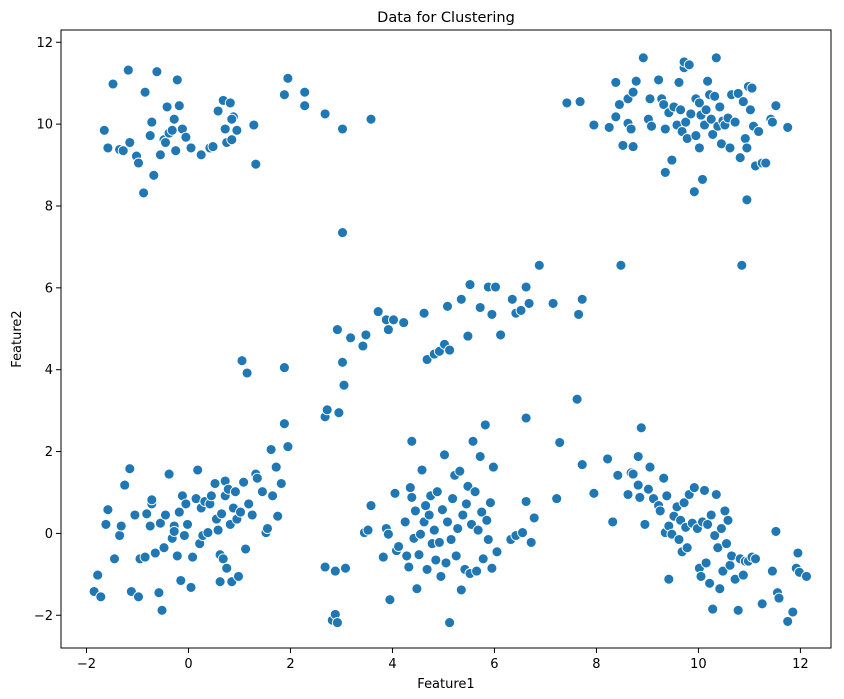 The height and width of the screenshot is (699, 844). I want to click on chart-title: Data for Clustering, so click(446, 18).